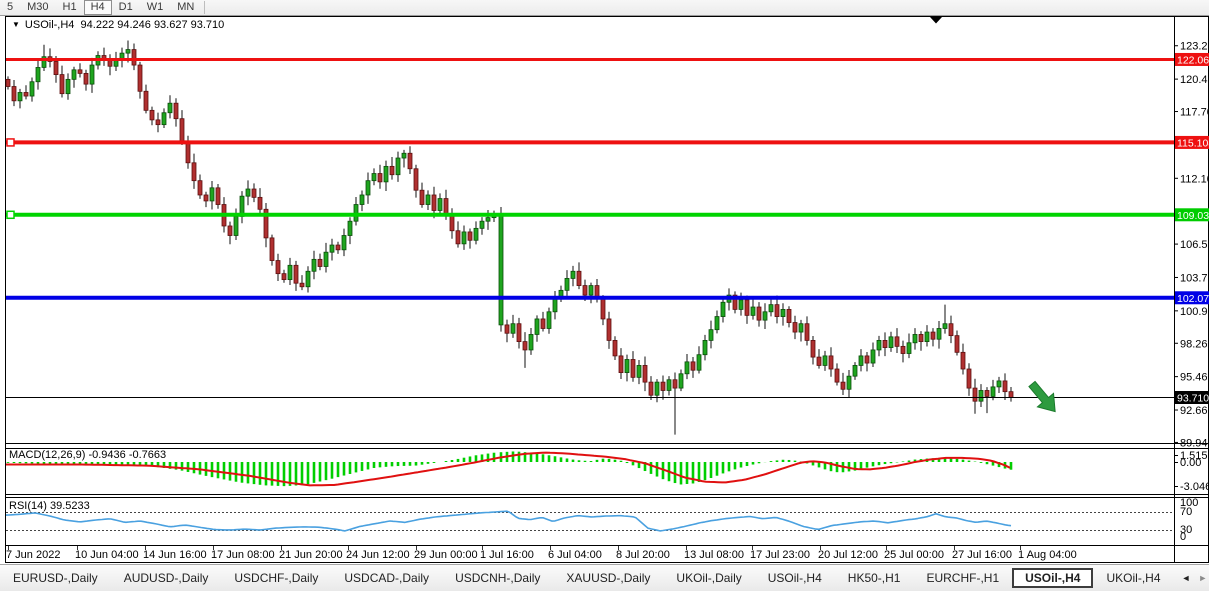  Describe the element at coordinates (10, 214) in the screenshot. I see `hline-handle-109.038` at that location.